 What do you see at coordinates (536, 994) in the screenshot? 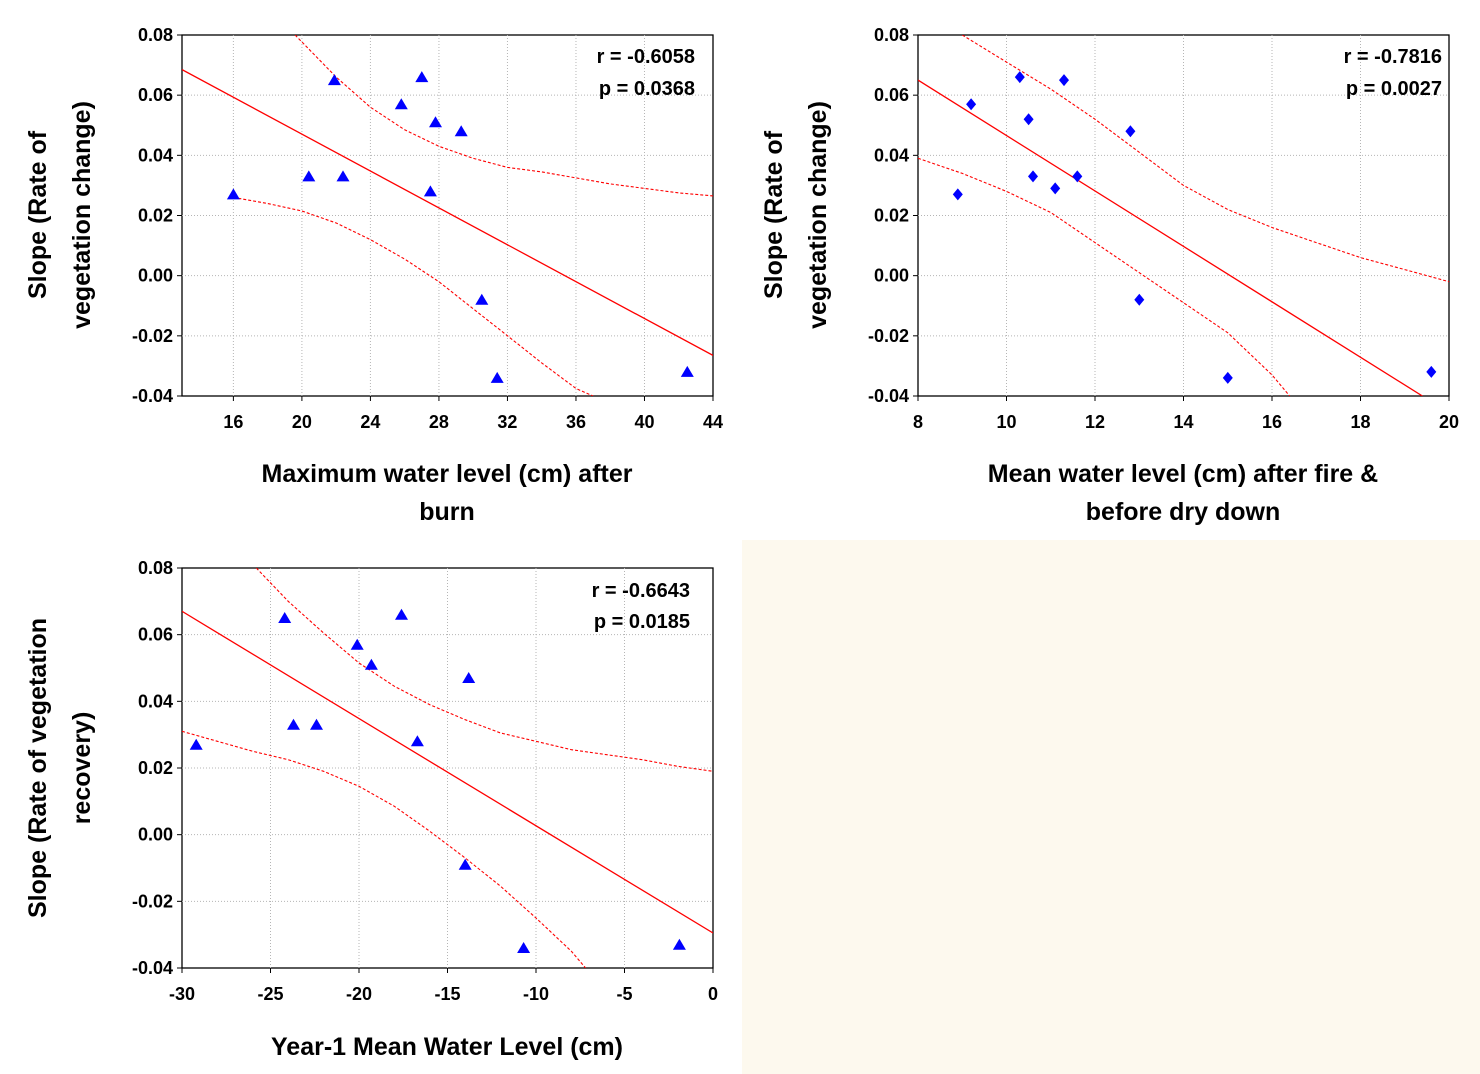
I see `x-tick-label: -10` at bounding box center [536, 994].